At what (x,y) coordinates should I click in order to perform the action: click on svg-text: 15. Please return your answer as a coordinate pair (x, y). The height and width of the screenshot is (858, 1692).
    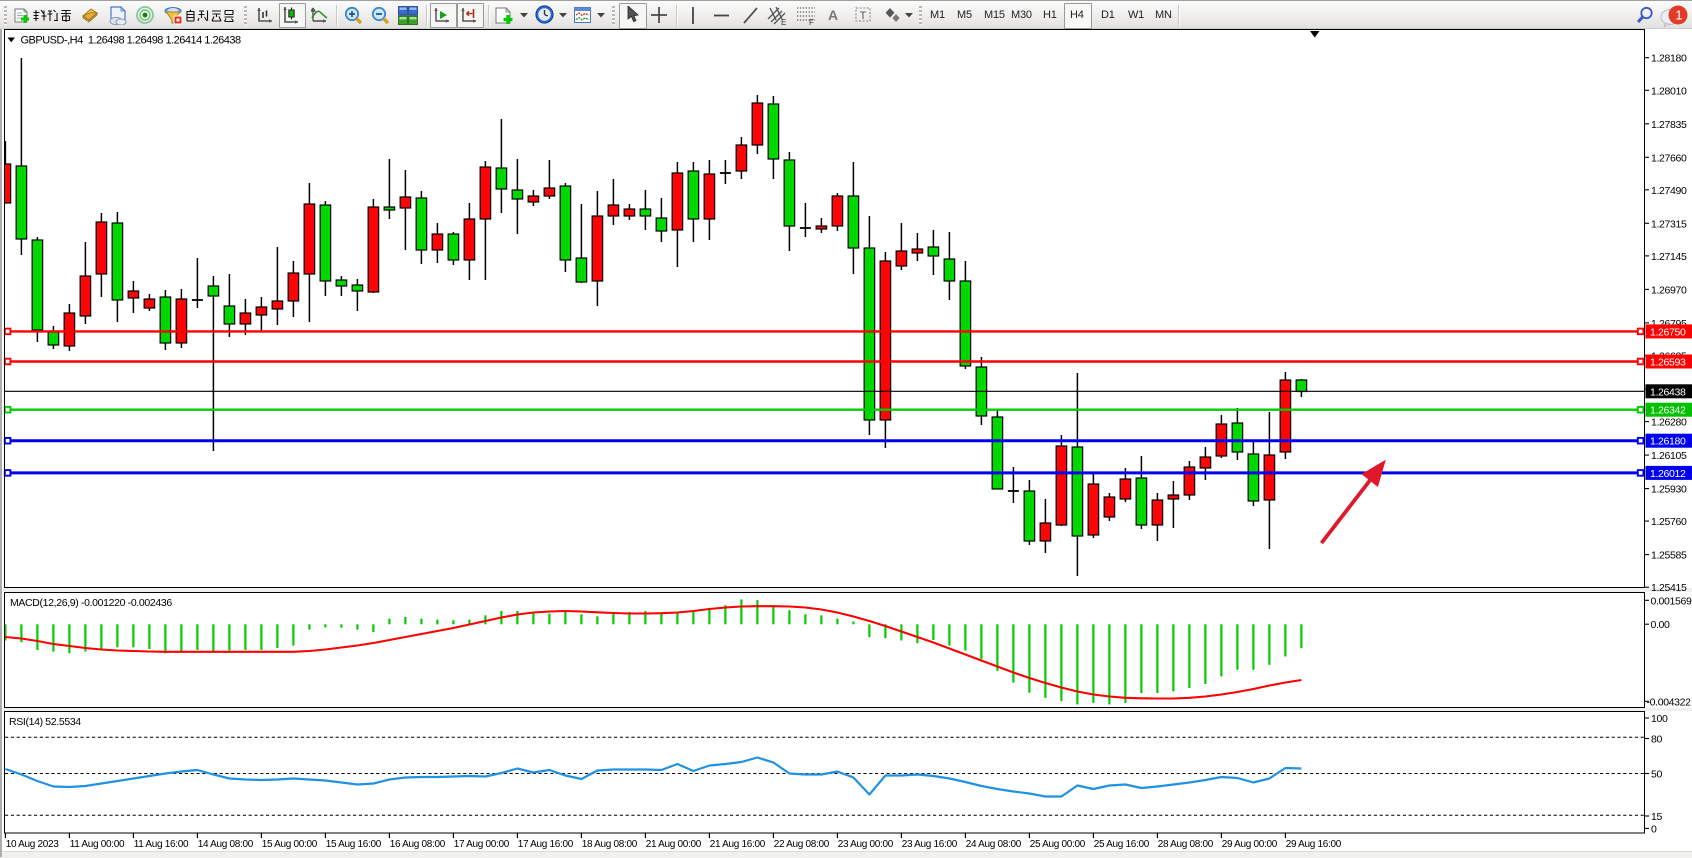
    Looking at the image, I should click on (1656, 817).